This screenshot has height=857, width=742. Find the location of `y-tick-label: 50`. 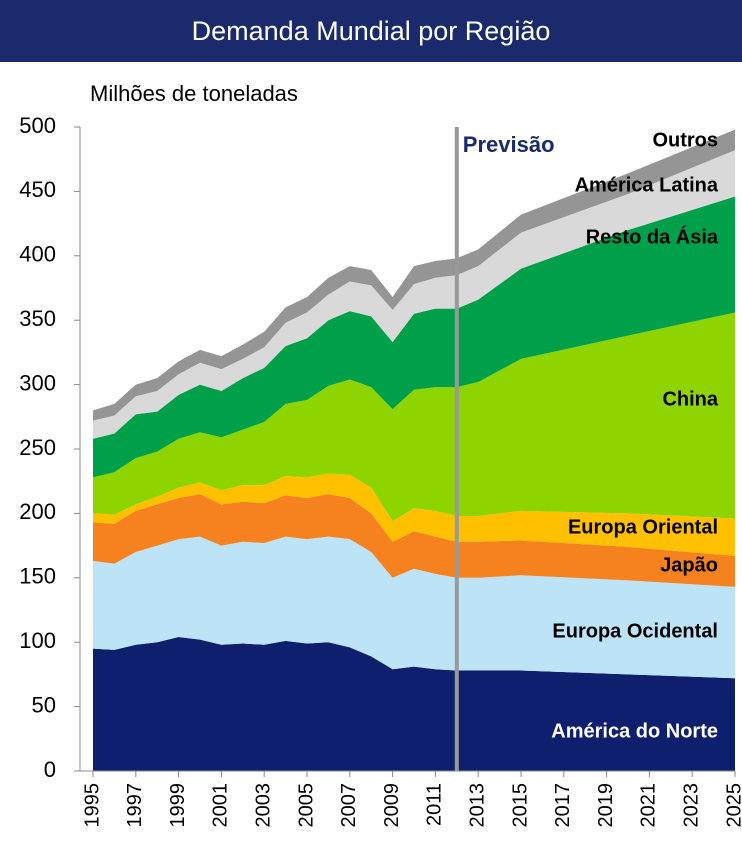

y-tick-label: 50 is located at coordinates (44, 704).